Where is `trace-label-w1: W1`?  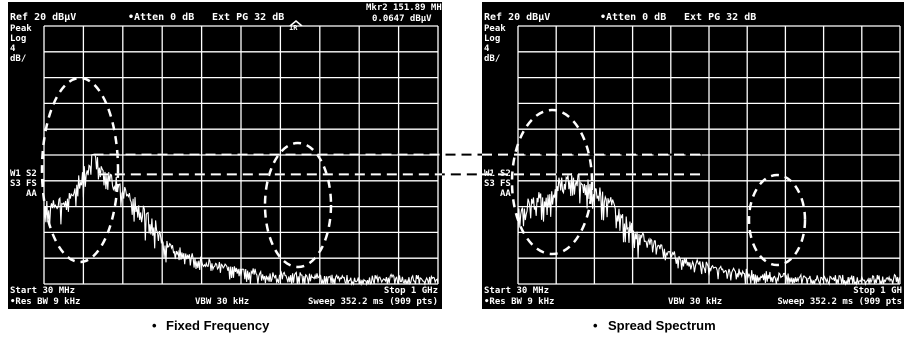 trace-label-w1: W1 is located at coordinates (15, 174).